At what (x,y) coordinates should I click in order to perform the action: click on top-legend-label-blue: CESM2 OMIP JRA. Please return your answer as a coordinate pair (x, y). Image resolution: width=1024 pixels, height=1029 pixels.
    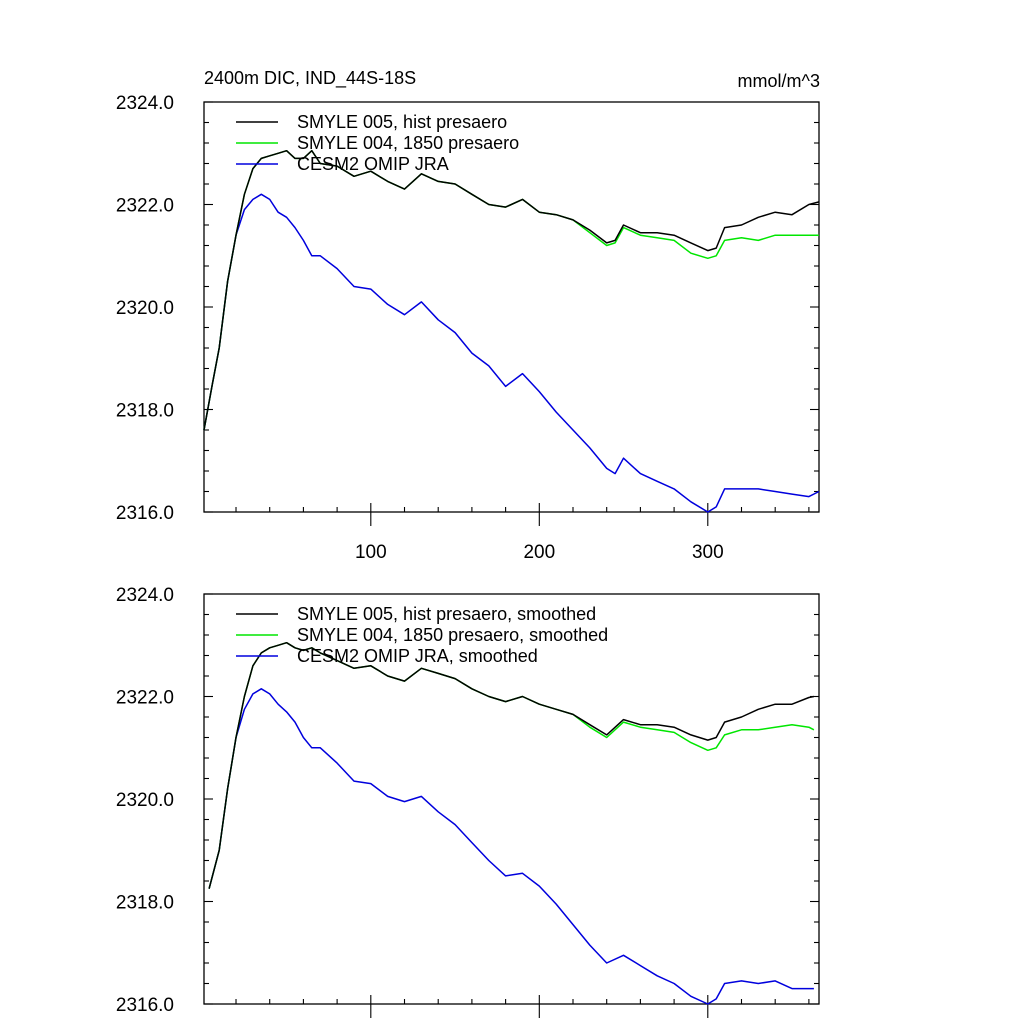
    Looking at the image, I should click on (373, 164).